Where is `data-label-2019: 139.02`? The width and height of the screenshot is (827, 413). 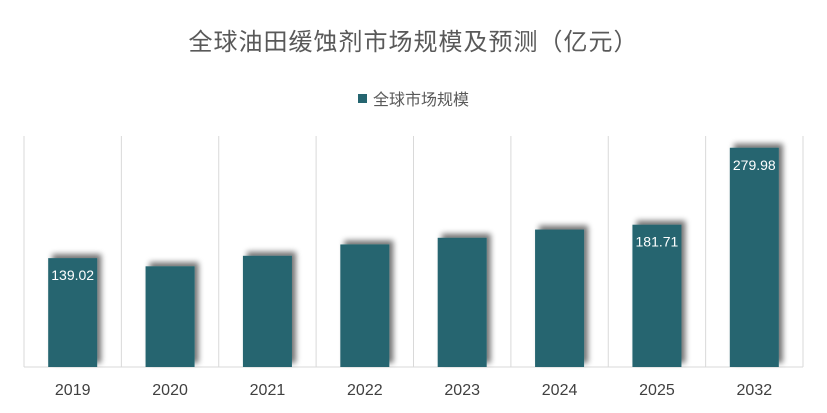
data-label-2019: 139.02 is located at coordinates (72, 275).